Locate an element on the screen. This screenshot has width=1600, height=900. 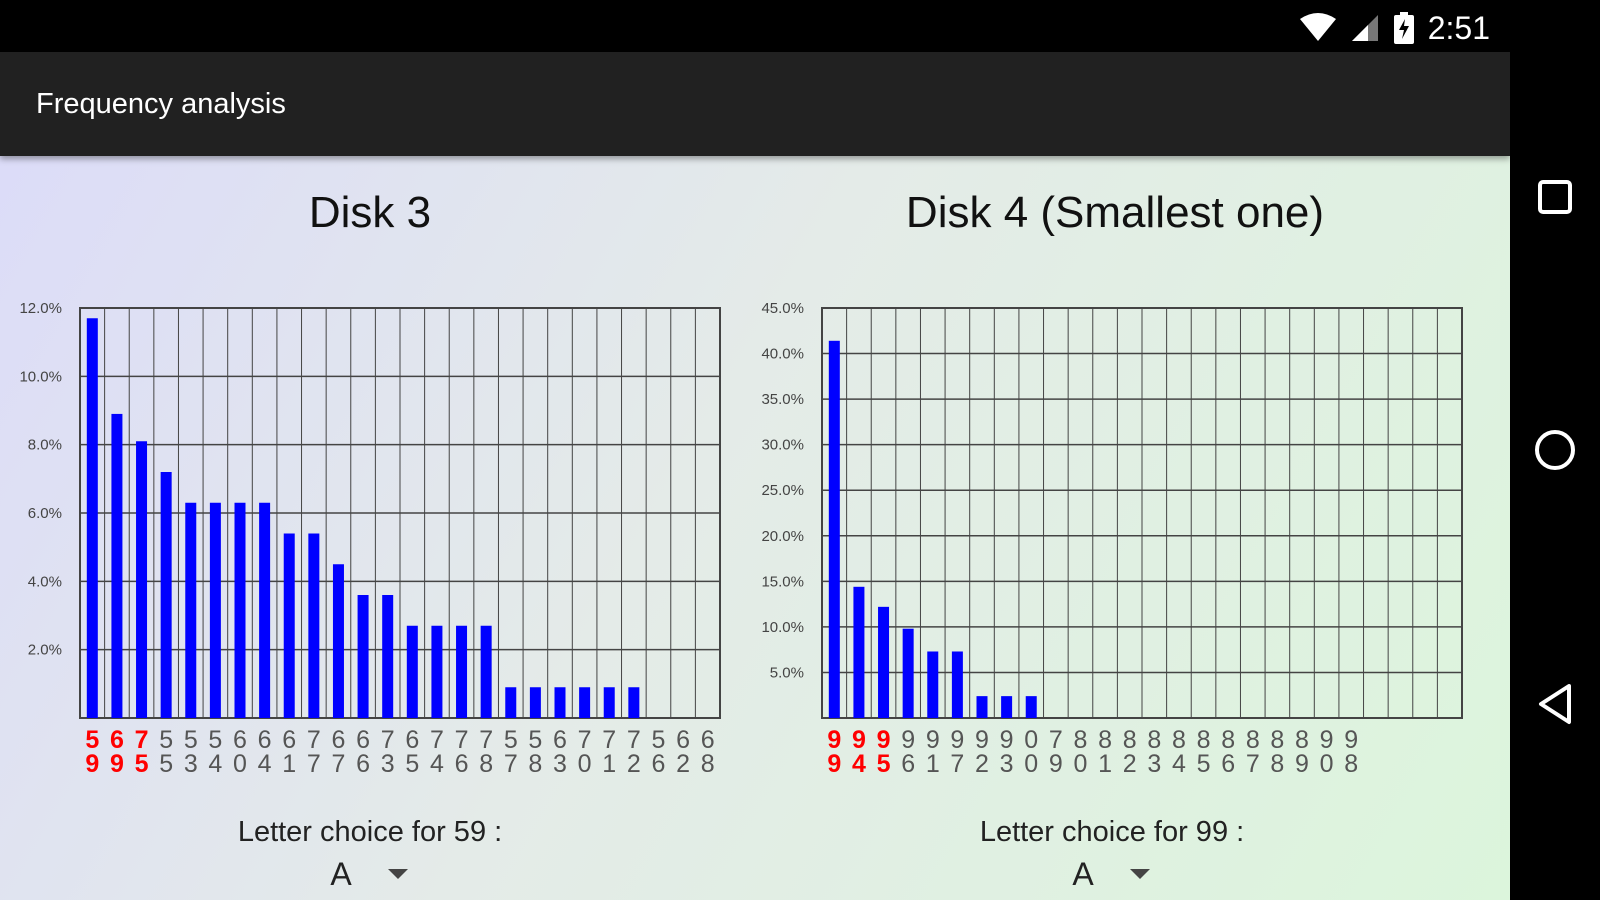
x-tick-label-96-digit1: 9 is located at coordinates (908, 740).